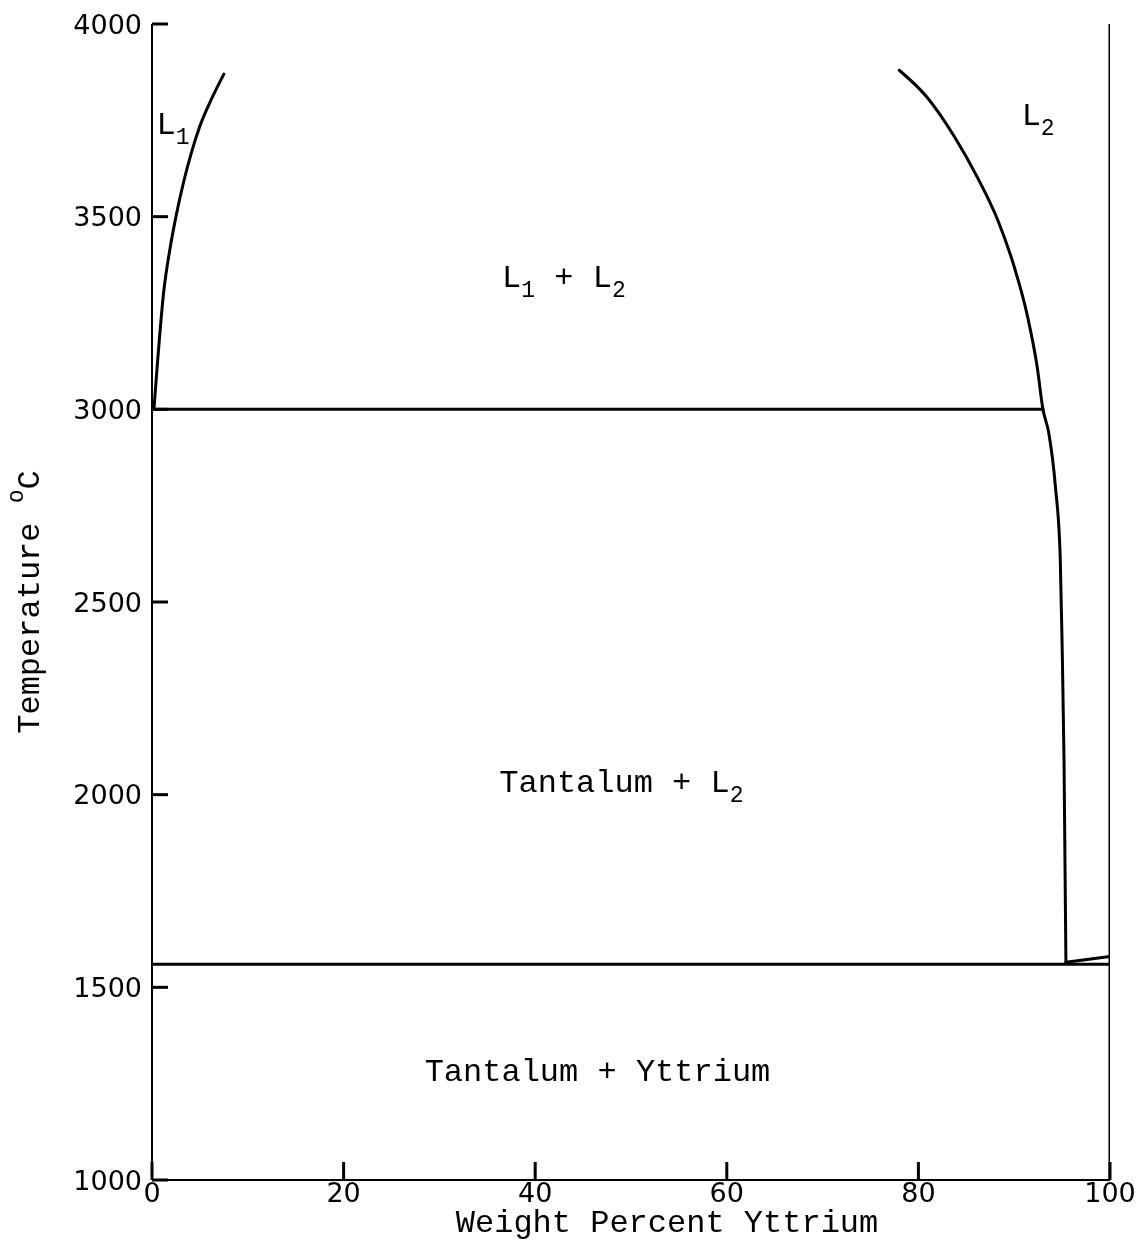 The image size is (1142, 1255). I want to click on y-tick-label: 2500, so click(107, 602).